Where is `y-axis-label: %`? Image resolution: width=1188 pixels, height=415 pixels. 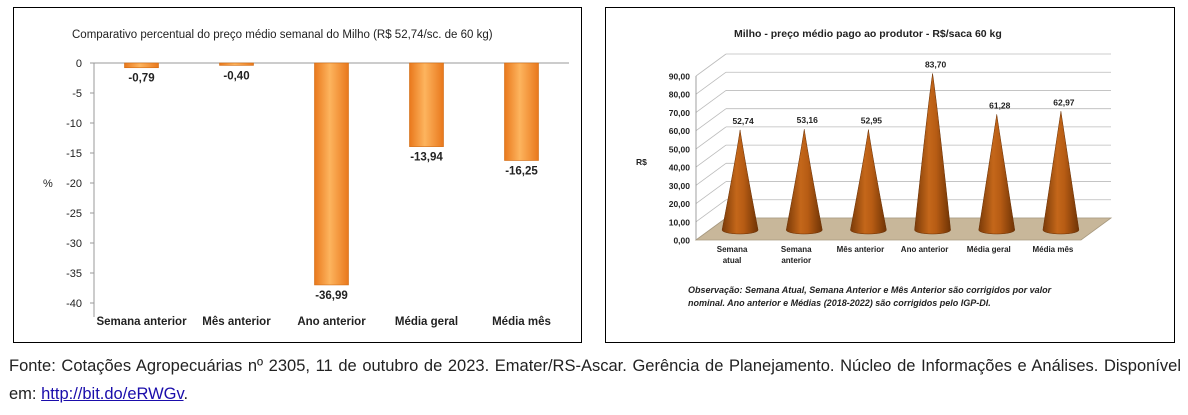
y-axis-label: % is located at coordinates (48, 184).